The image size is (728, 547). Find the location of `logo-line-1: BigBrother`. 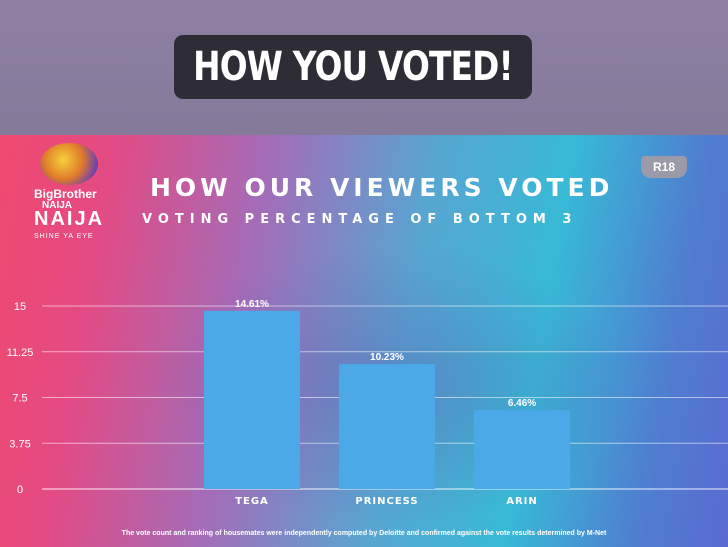

logo-line-1: BigBrother is located at coordinates (65, 194).